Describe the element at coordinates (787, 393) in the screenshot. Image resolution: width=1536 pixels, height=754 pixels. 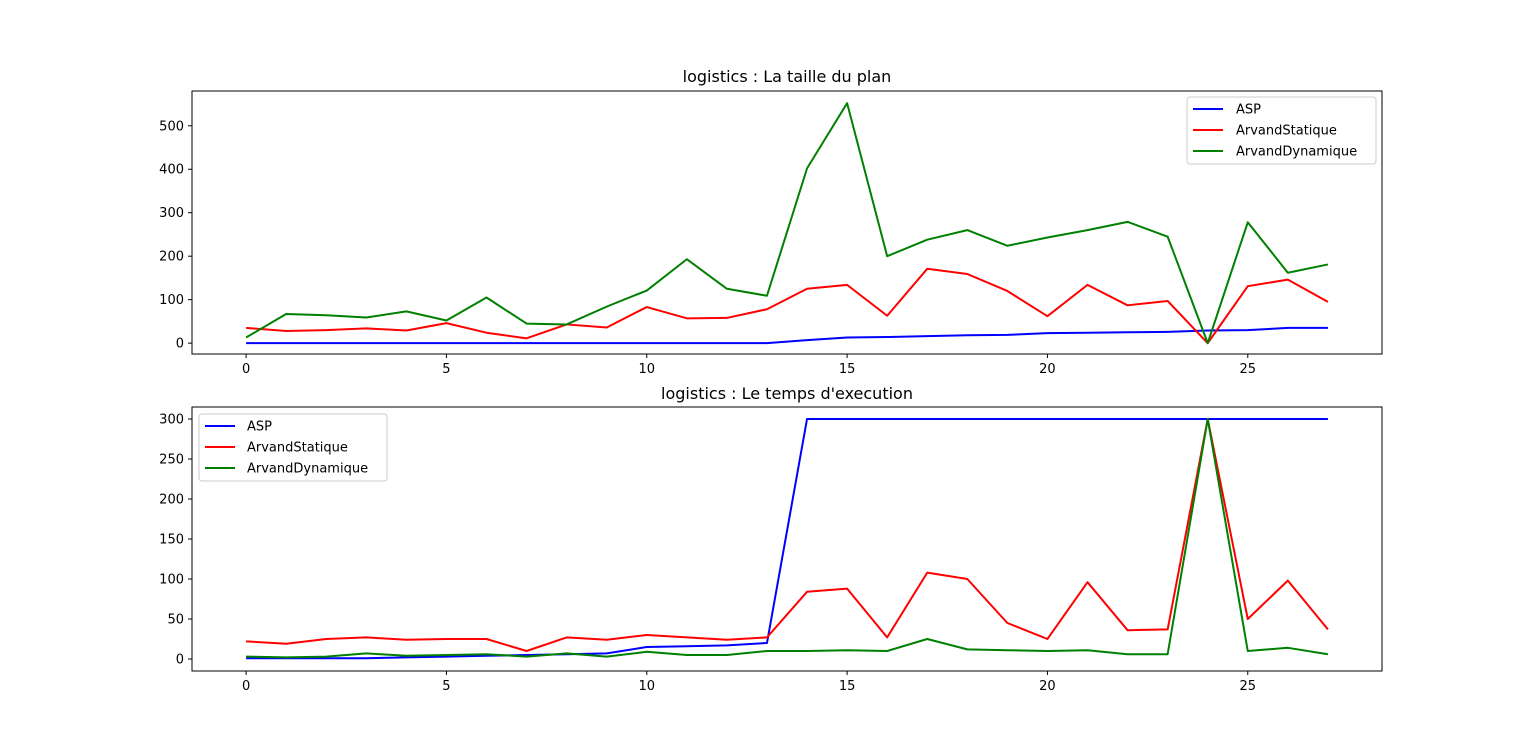
I see `chart-title: logistics : Le temps d'execution` at that location.